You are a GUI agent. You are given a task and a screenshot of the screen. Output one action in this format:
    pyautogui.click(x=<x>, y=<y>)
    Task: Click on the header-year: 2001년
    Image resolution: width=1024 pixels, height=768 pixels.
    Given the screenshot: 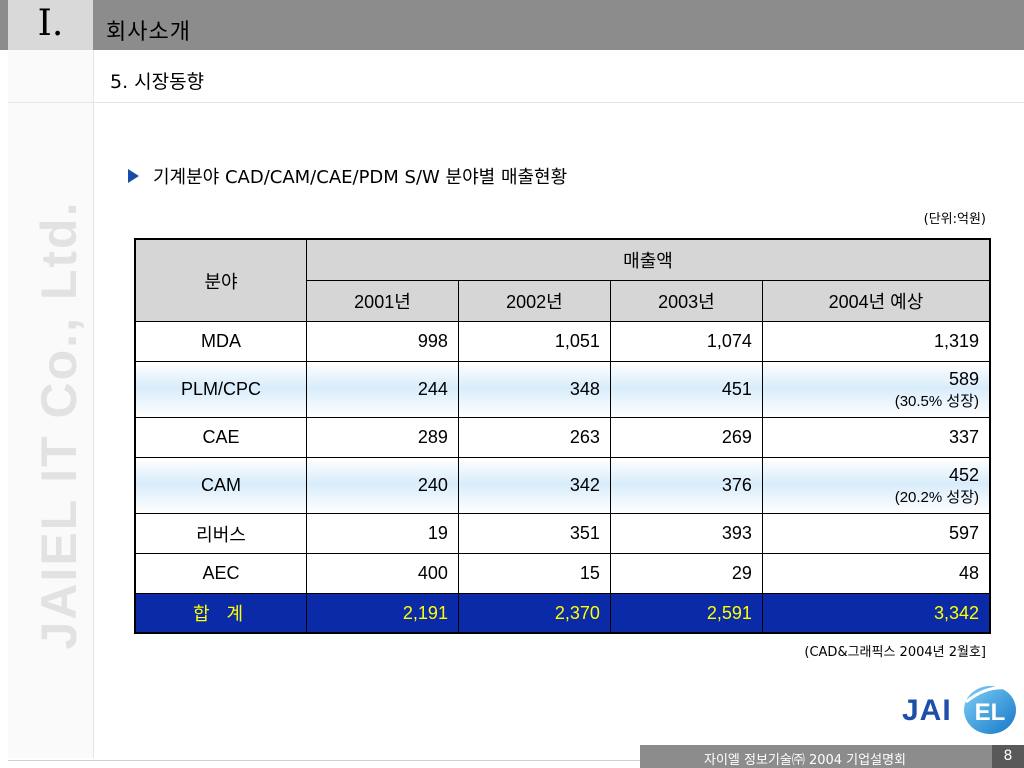 What is the action you would take?
    pyautogui.click(x=382, y=301)
    